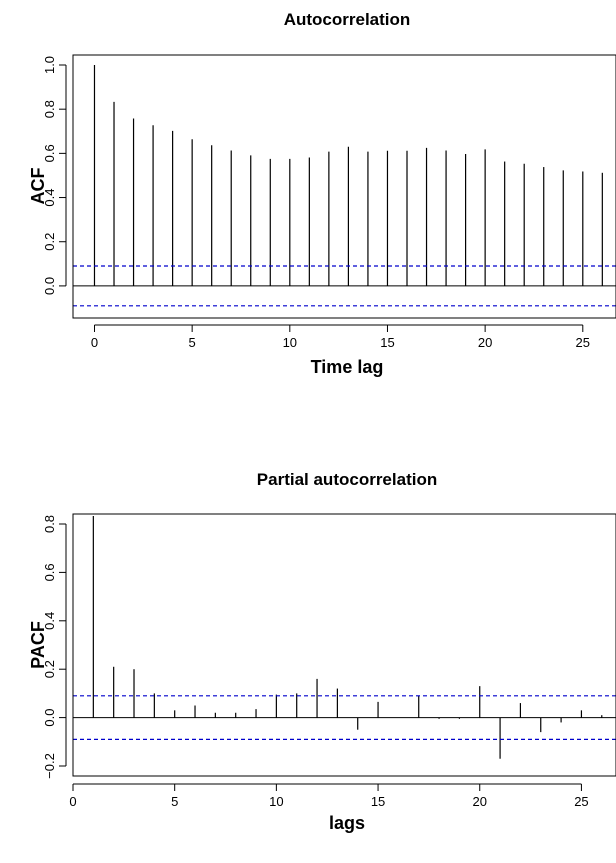 The height and width of the screenshot is (863, 616). Describe the element at coordinates (49, 65) in the screenshot. I see `acf-y-tick-label: 1.0` at that location.